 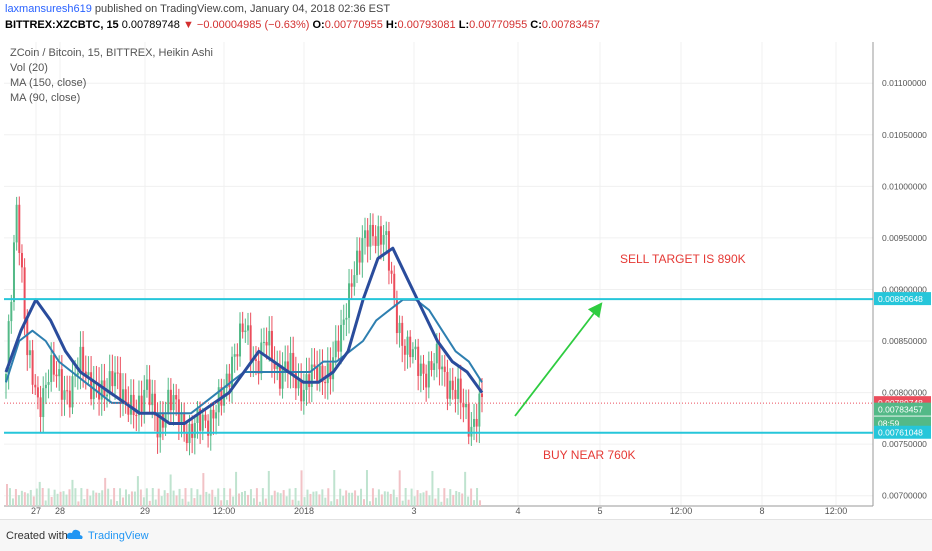 What do you see at coordinates (62, 25) in the screenshot?
I see `symbol-label: BITTREX:XZCBTC, 15` at bounding box center [62, 25].